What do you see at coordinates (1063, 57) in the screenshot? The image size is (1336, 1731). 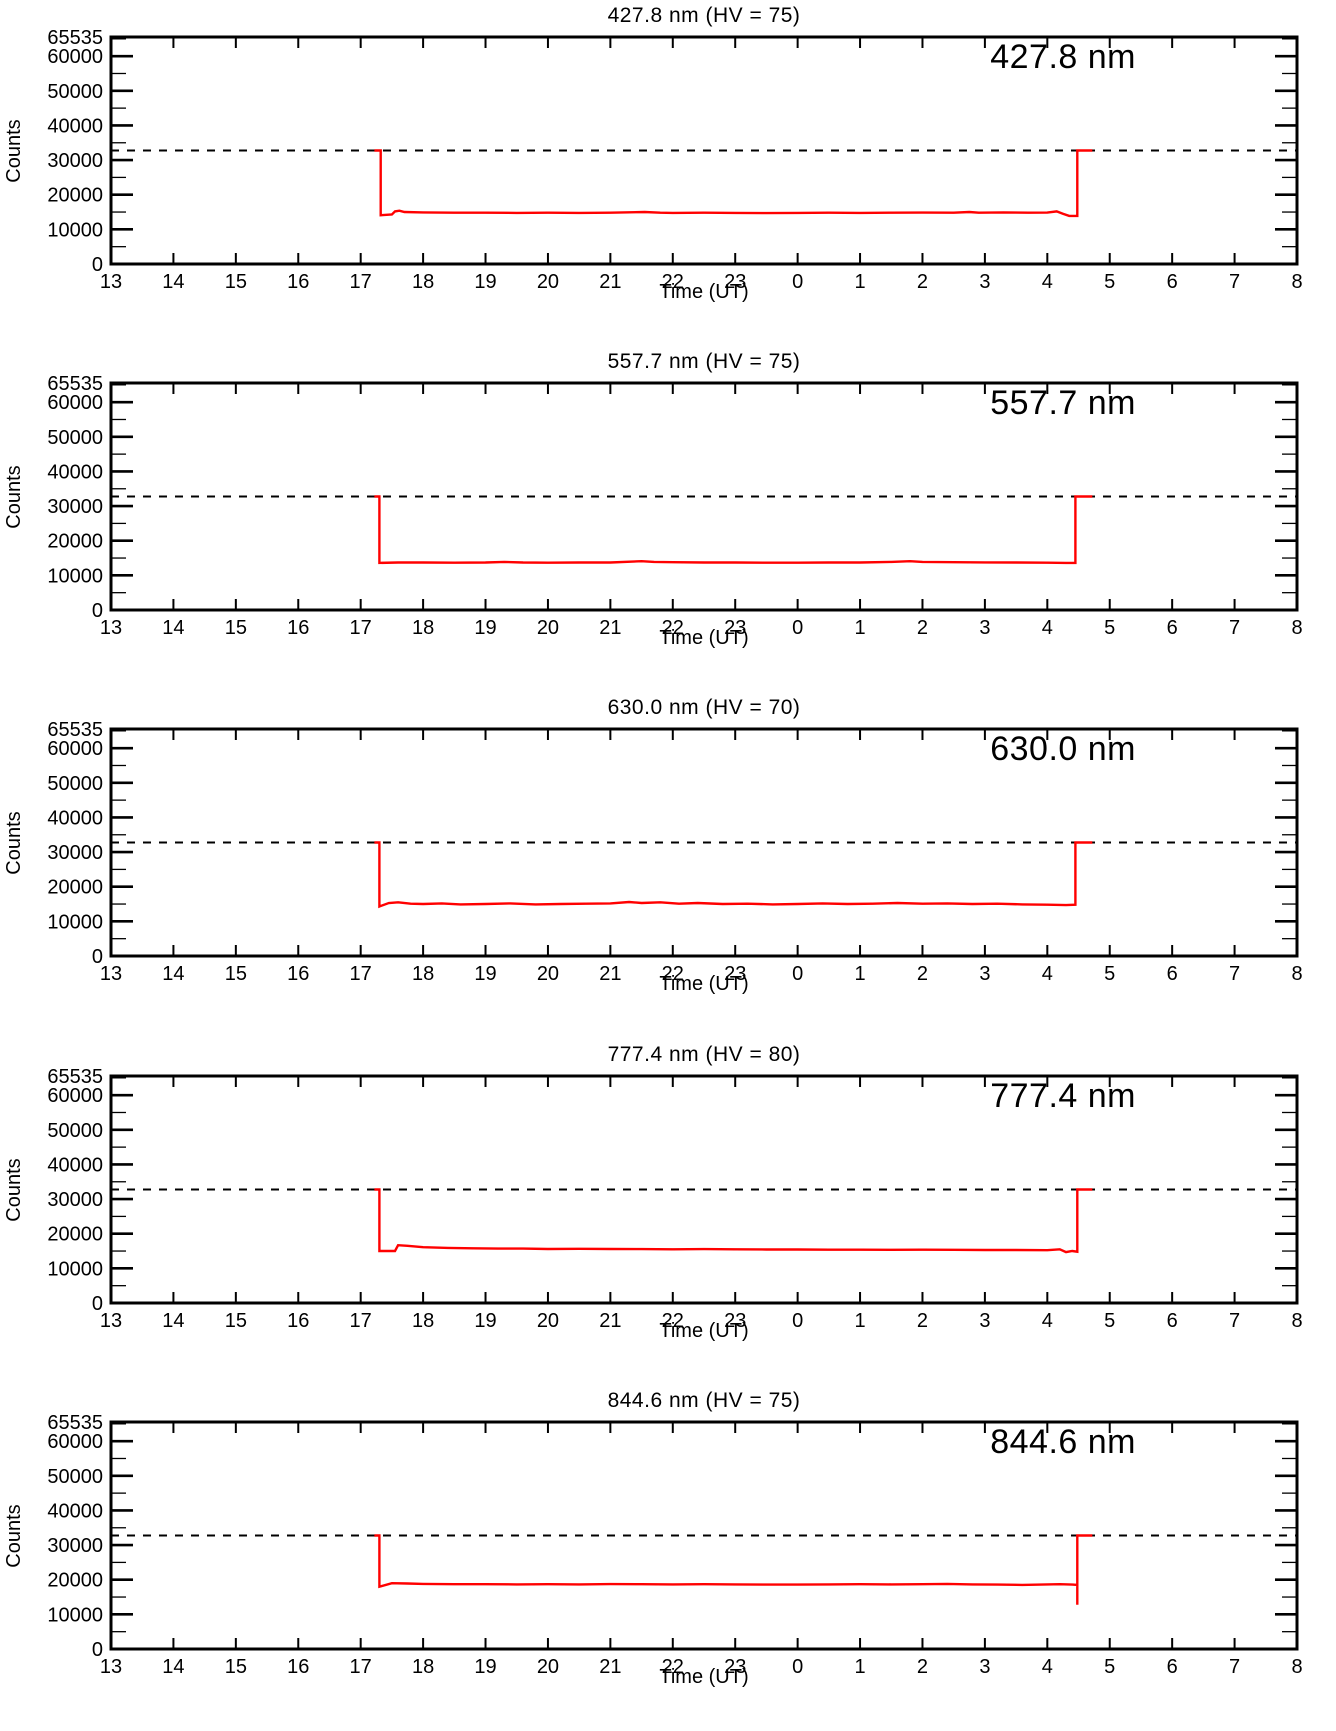 I see `wavelength-label: 427.8 nm` at bounding box center [1063, 57].